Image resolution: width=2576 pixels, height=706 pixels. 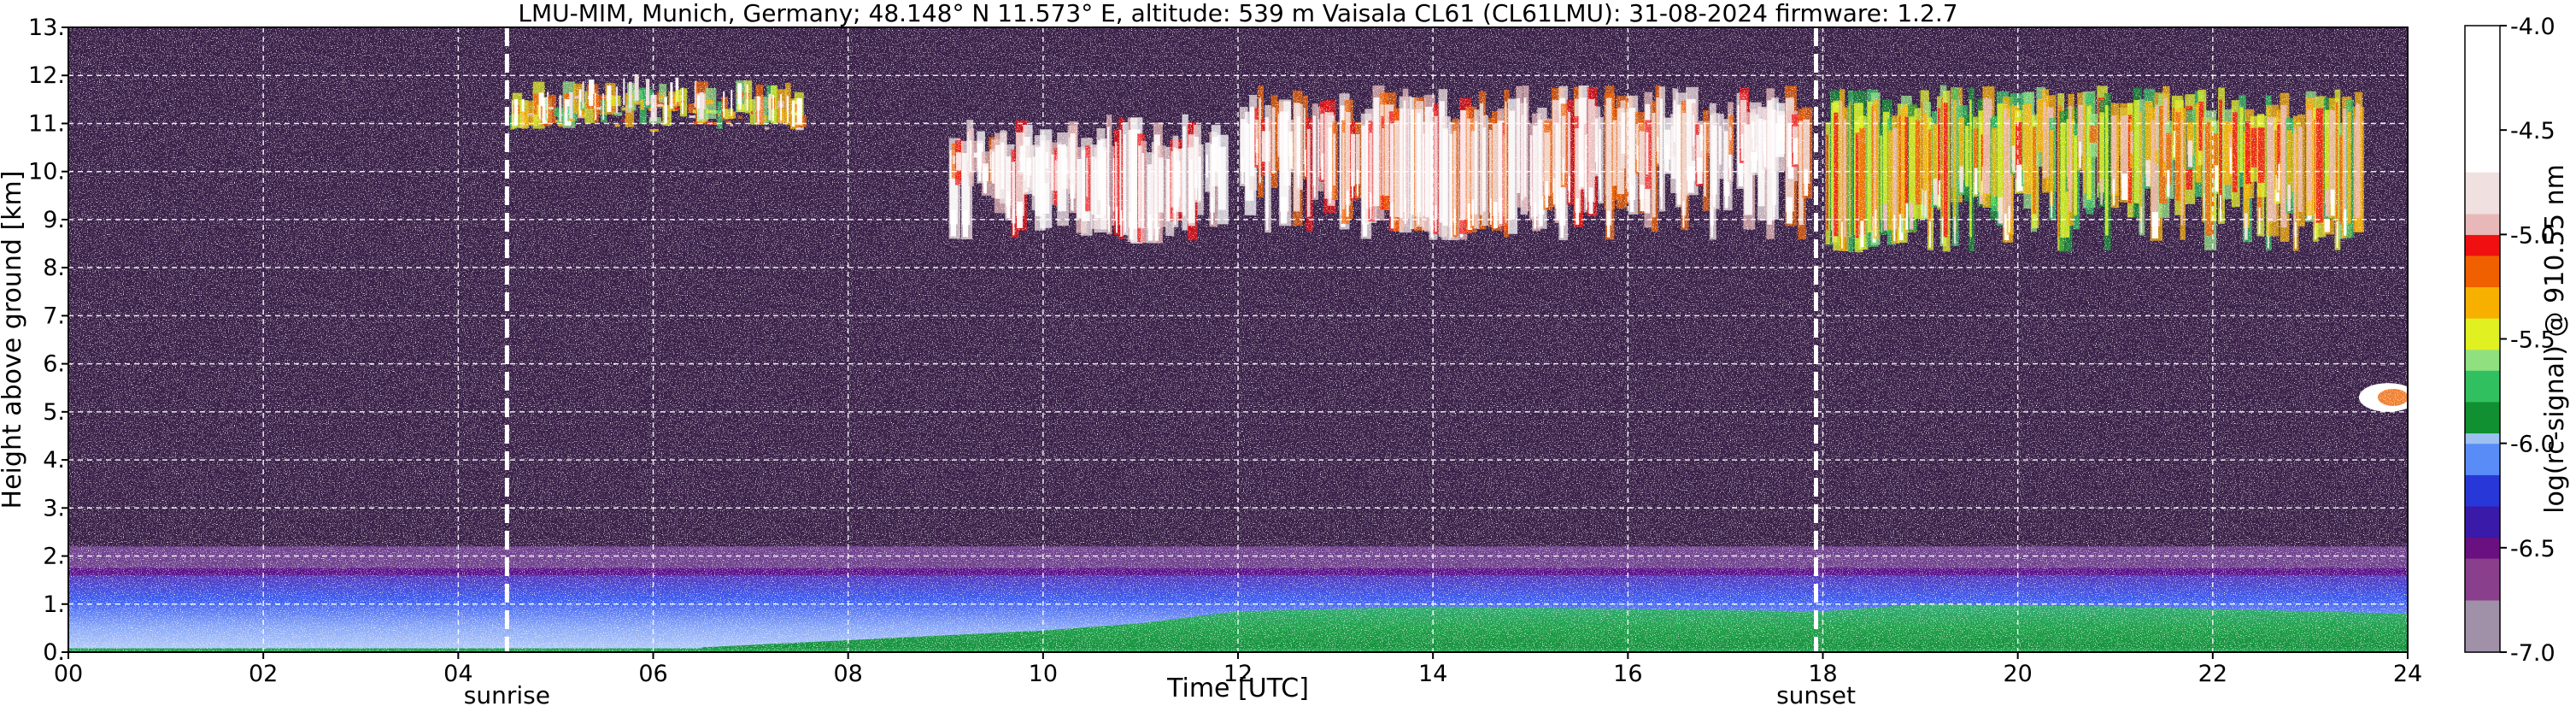 What do you see at coordinates (652, 674) in the screenshot?
I see `x-tick-label: 06` at bounding box center [652, 674].